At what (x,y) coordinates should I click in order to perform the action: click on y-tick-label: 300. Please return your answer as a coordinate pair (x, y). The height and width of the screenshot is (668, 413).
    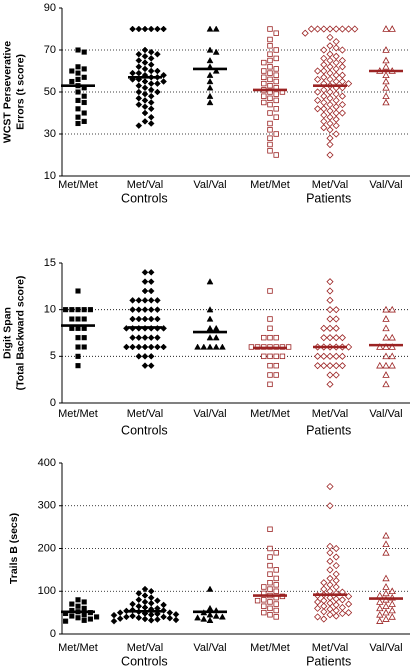
    Looking at the image, I should click on (47, 506).